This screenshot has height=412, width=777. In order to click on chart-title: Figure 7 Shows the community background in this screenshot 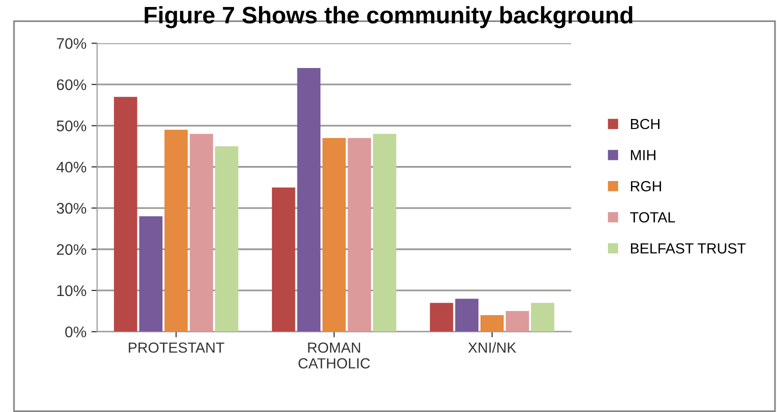, I will do `click(388, 17)`.